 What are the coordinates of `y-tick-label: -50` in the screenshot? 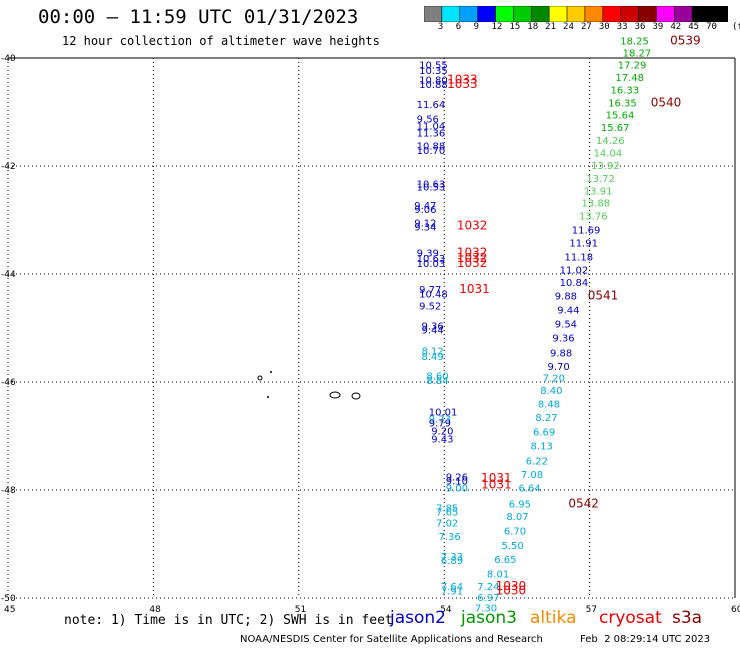 It's located at (8, 599).